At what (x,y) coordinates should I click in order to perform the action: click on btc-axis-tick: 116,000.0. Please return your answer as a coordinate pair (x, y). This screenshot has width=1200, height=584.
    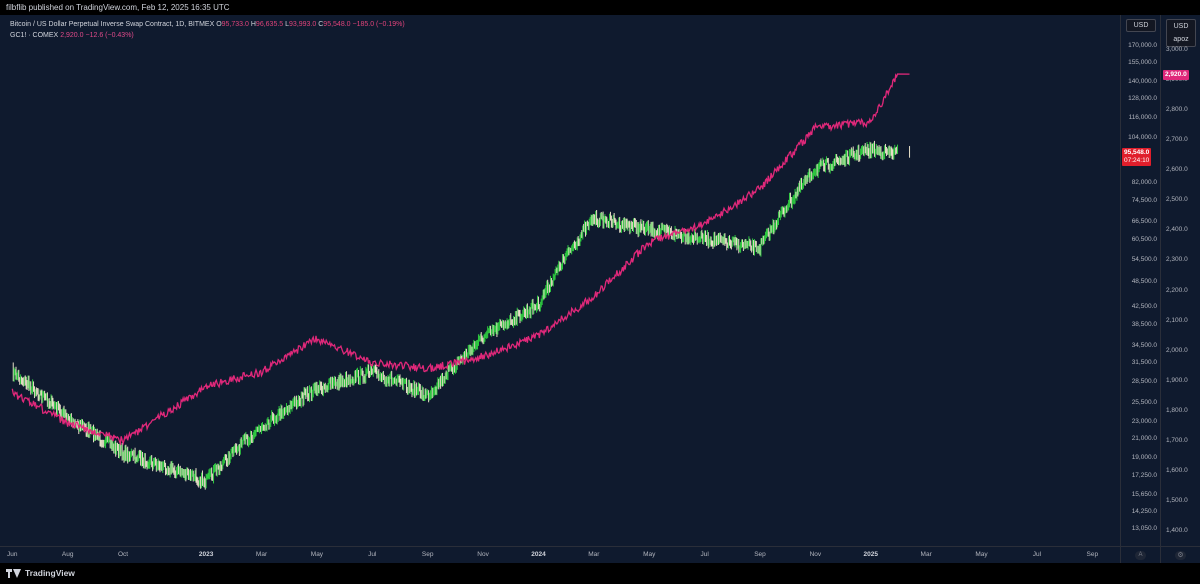
    Looking at the image, I should click on (1142, 117).